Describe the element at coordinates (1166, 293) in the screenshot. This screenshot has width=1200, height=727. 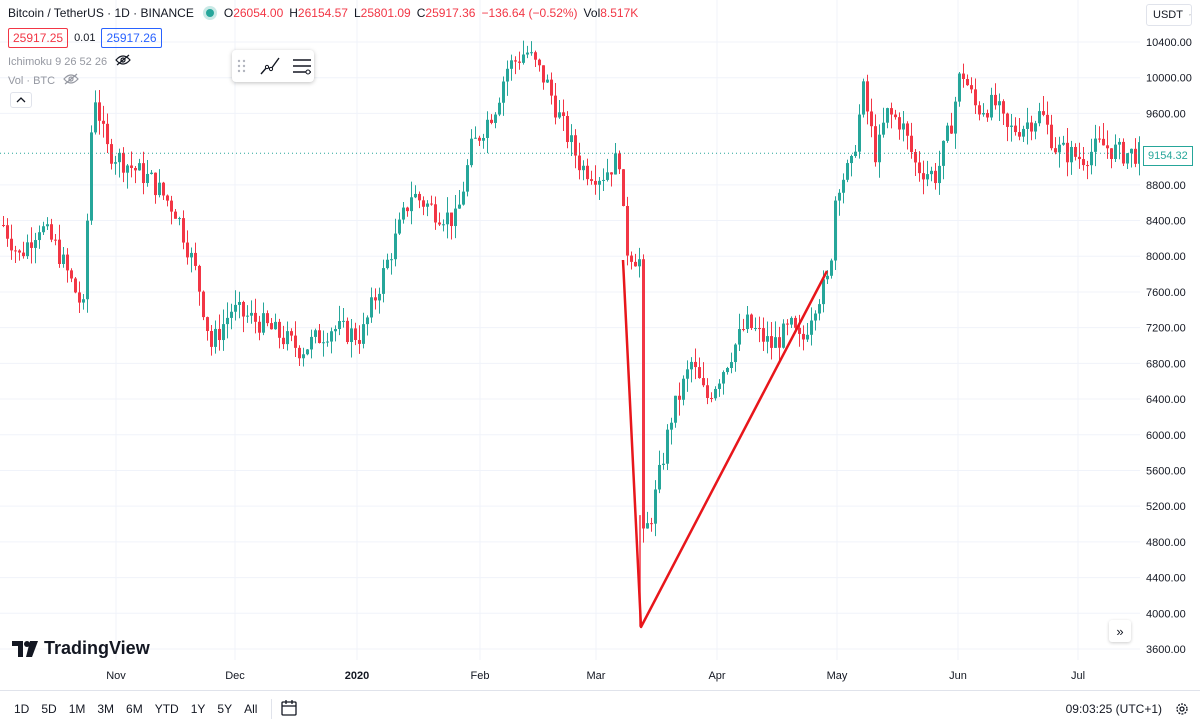
I see `price-tick-label: 7600.00` at that location.